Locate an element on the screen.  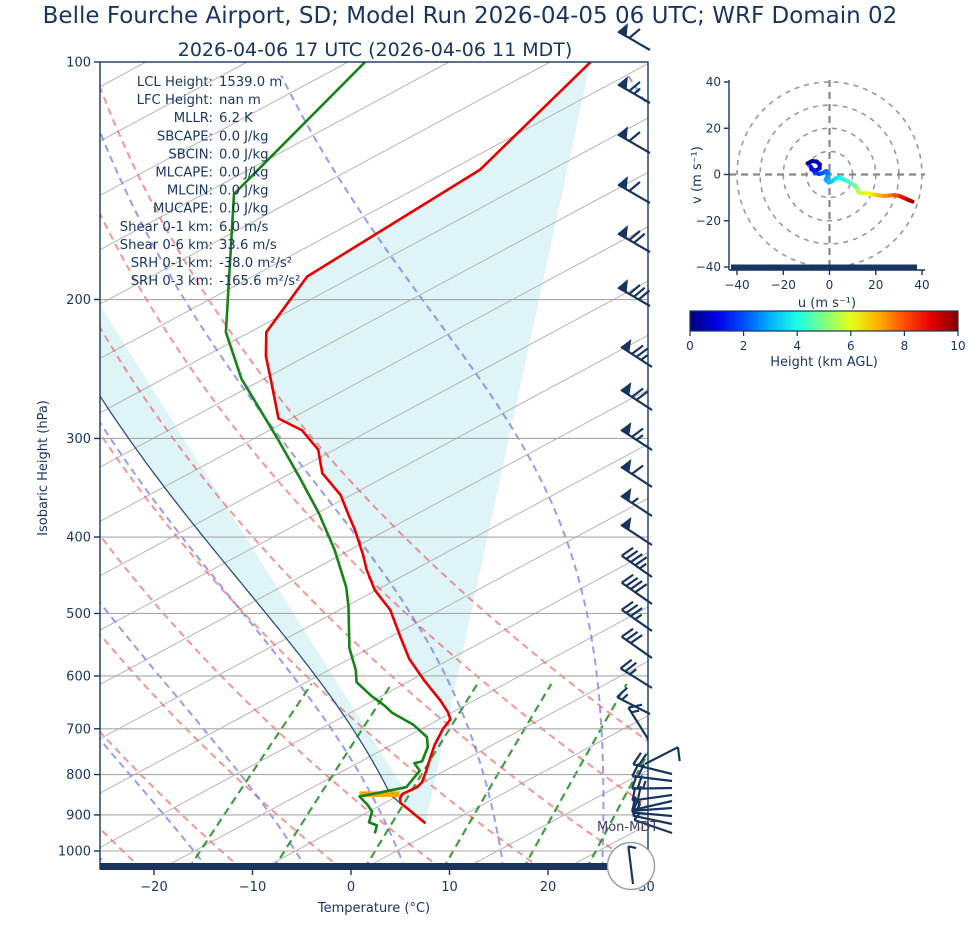
stat-value: 0.0 J/kg is located at coordinates (244, 209).